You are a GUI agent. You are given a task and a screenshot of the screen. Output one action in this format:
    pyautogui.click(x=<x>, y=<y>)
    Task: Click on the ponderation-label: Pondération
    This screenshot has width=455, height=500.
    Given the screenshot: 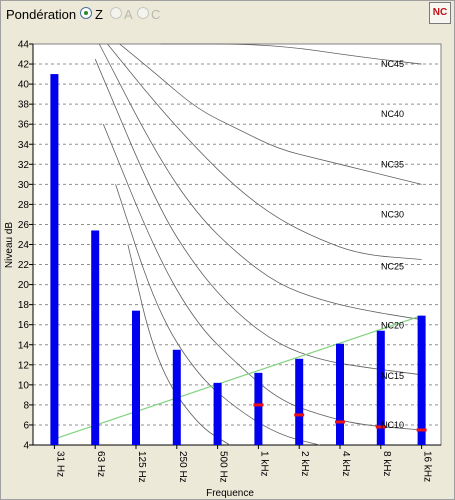 What is the action you would take?
    pyautogui.click(x=41, y=14)
    